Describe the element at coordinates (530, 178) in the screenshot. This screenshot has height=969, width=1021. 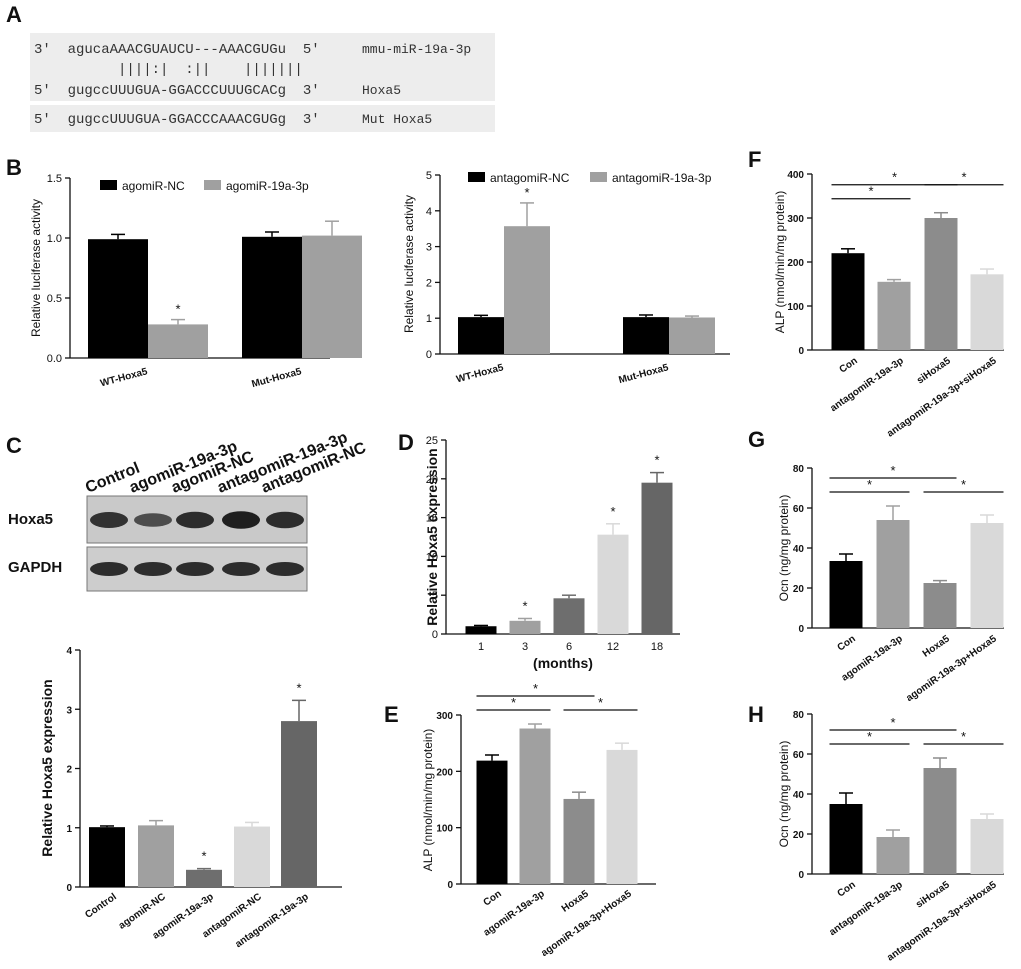
I see `legend-label: antagomiR-NC` at that location.